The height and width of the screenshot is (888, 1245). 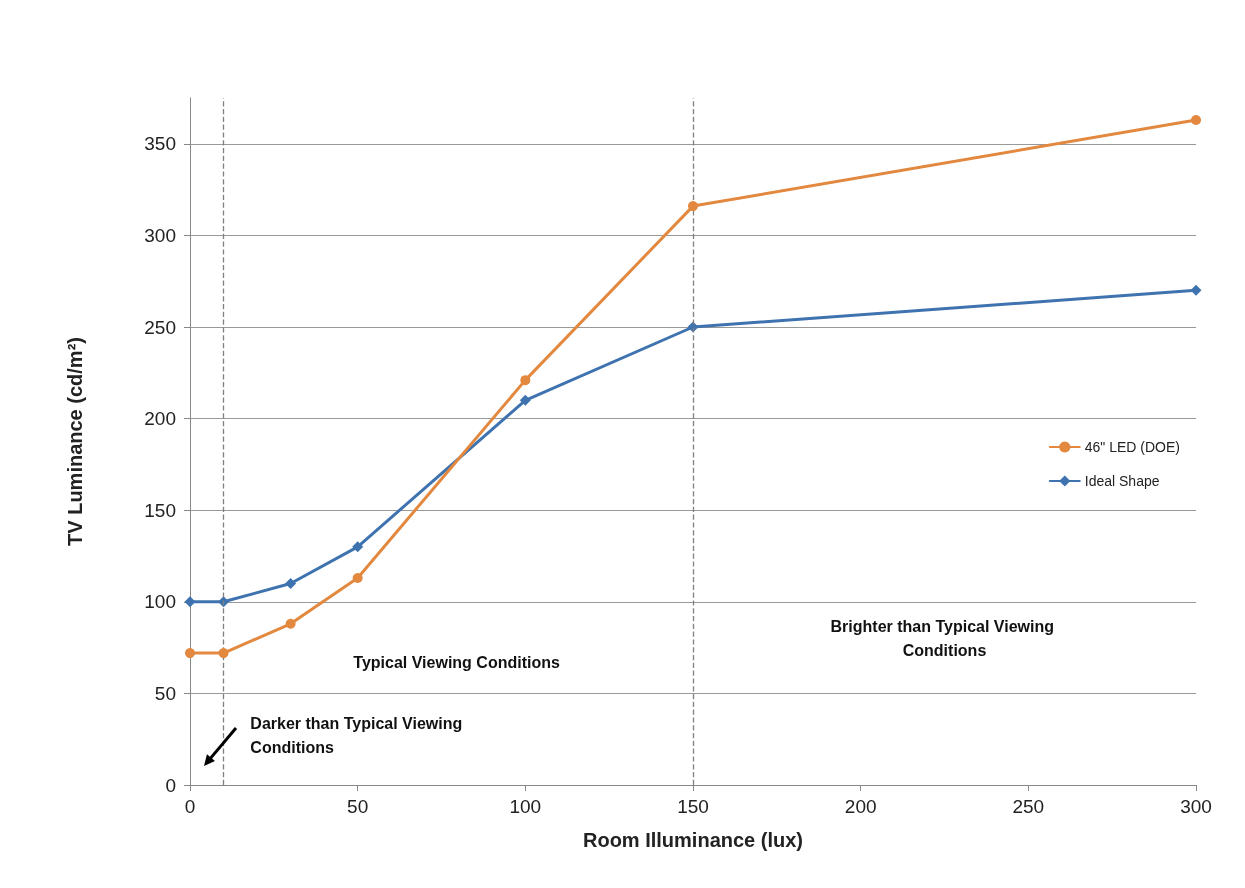 I want to click on x-tick-label: 50, so click(x=358, y=806).